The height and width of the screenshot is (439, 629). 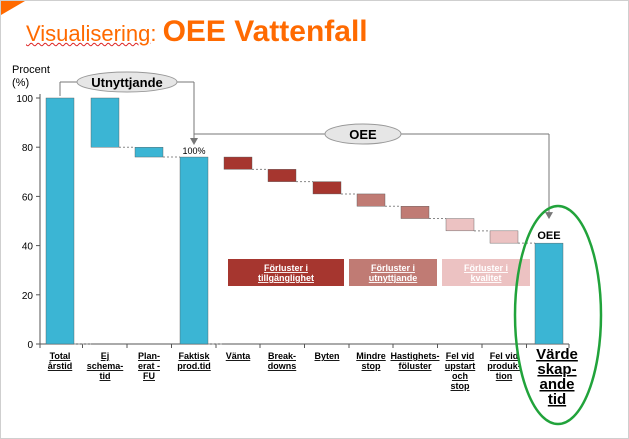 What do you see at coordinates (31, 70) in the screenshot?
I see `y-axis-title-line1: Procent` at bounding box center [31, 70].